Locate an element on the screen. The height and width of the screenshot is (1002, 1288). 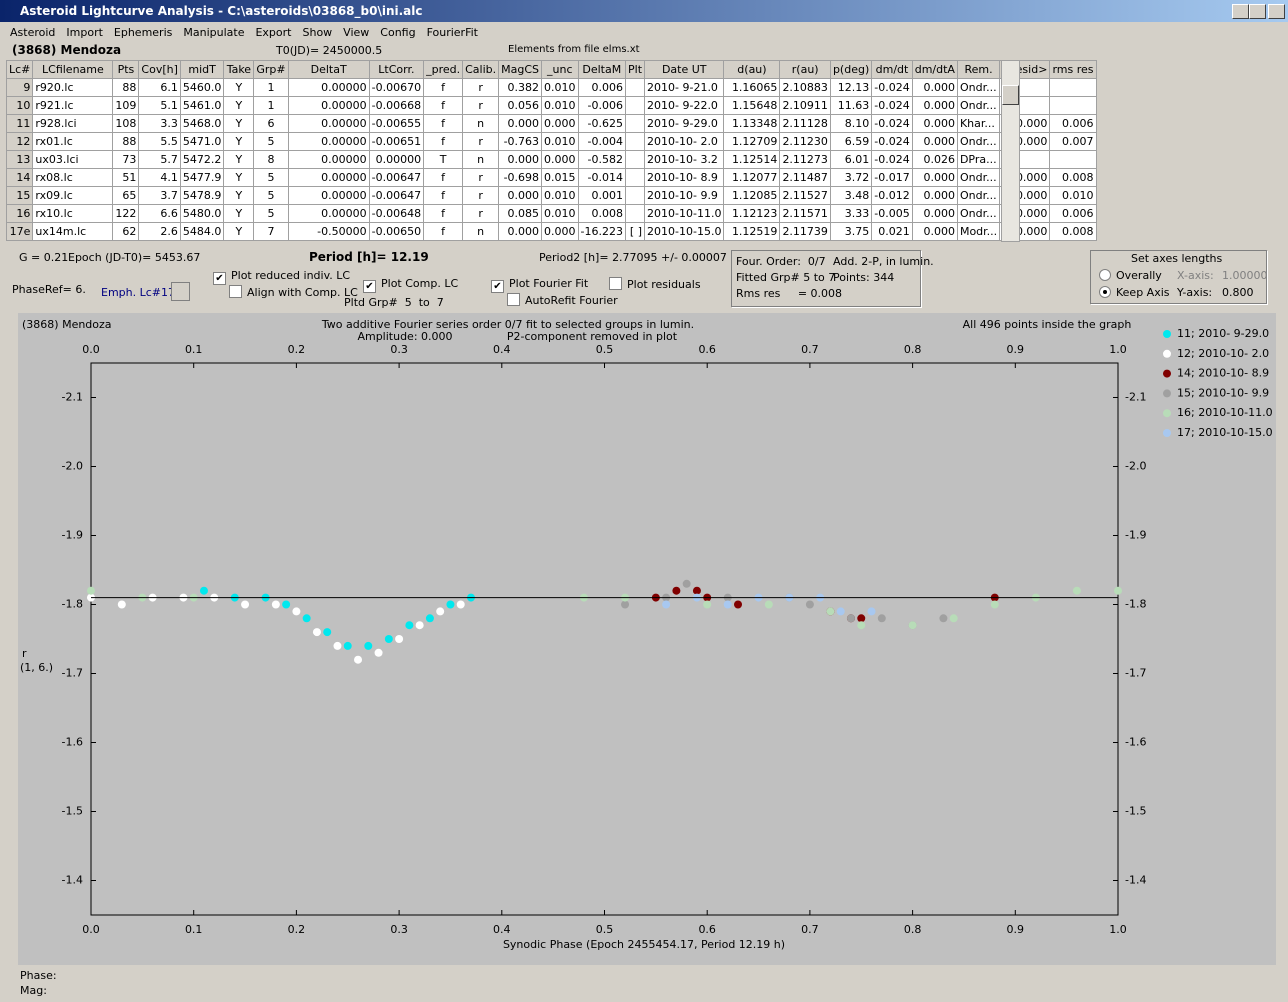
radio: Keep Axis is located at coordinates (1134, 292).